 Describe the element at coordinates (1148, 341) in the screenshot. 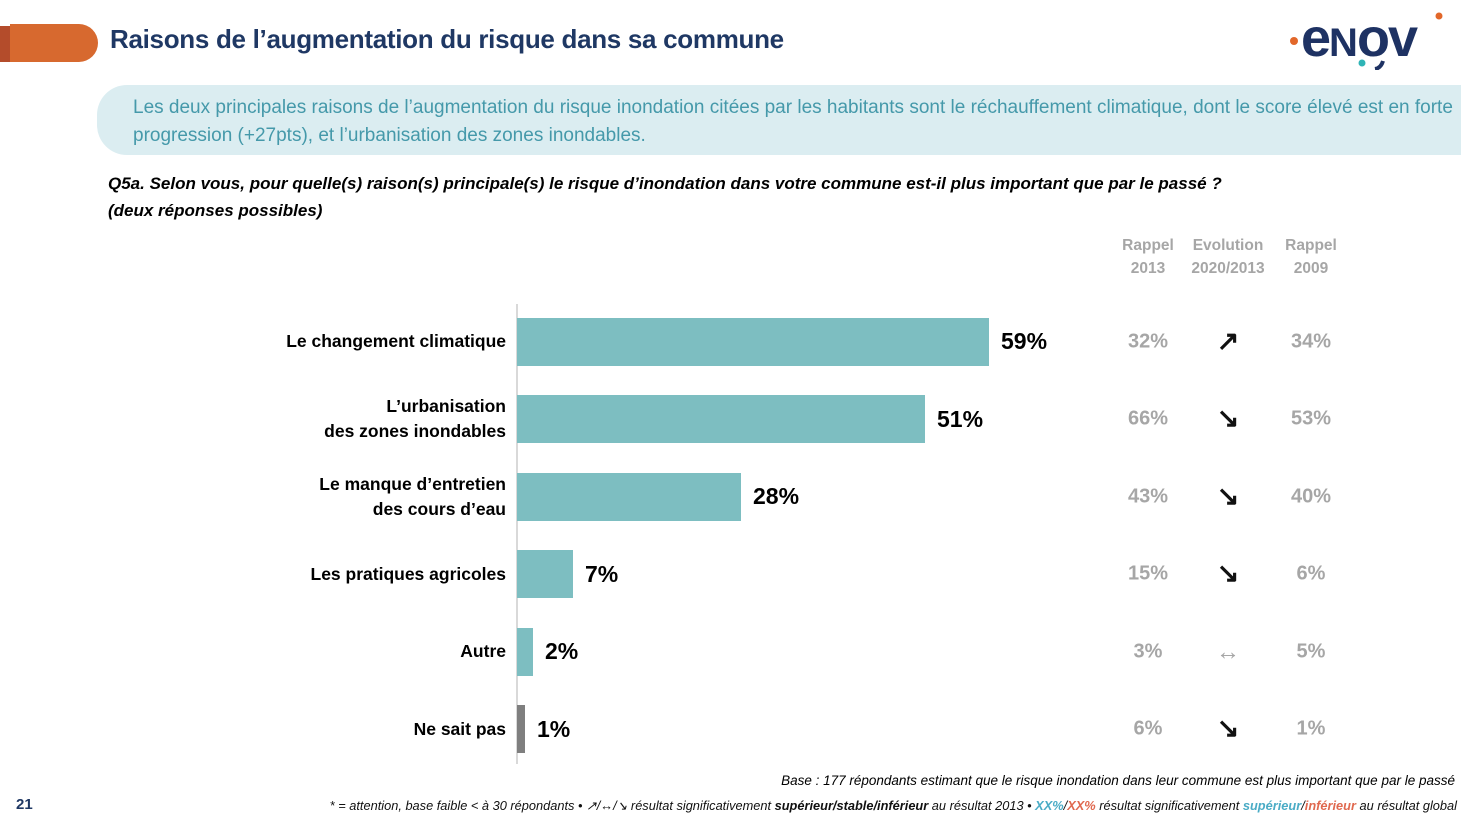

I see `rappel-2013-value: 32%` at that location.